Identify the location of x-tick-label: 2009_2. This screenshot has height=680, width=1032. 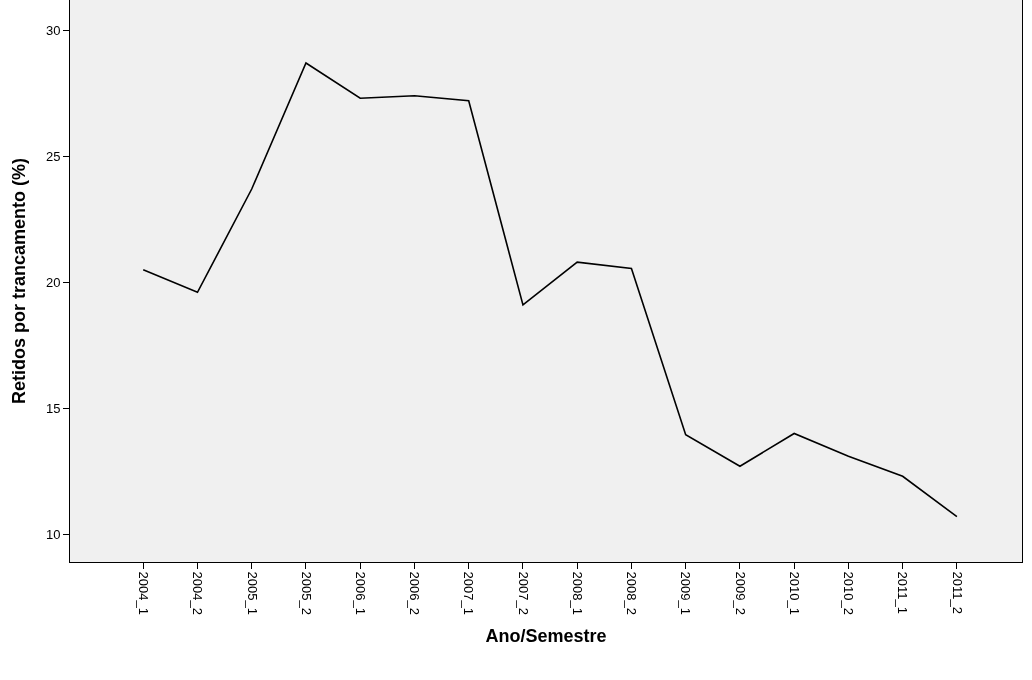
(740, 593).